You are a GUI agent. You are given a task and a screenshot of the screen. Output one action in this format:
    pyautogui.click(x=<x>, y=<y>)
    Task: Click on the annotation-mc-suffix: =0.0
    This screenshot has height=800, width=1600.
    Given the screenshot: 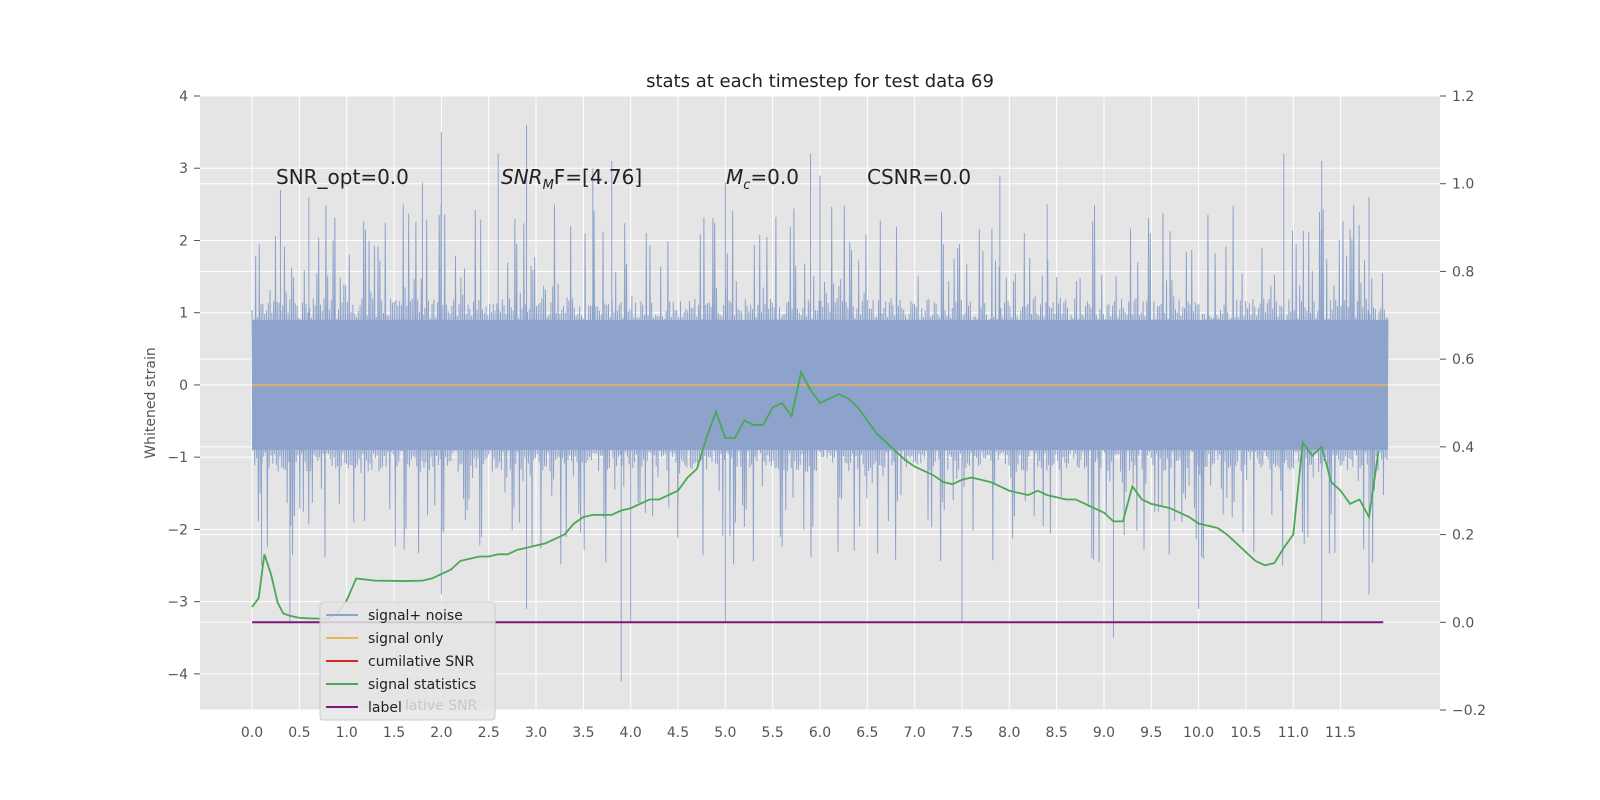 What is the action you would take?
    pyautogui.click(x=774, y=177)
    